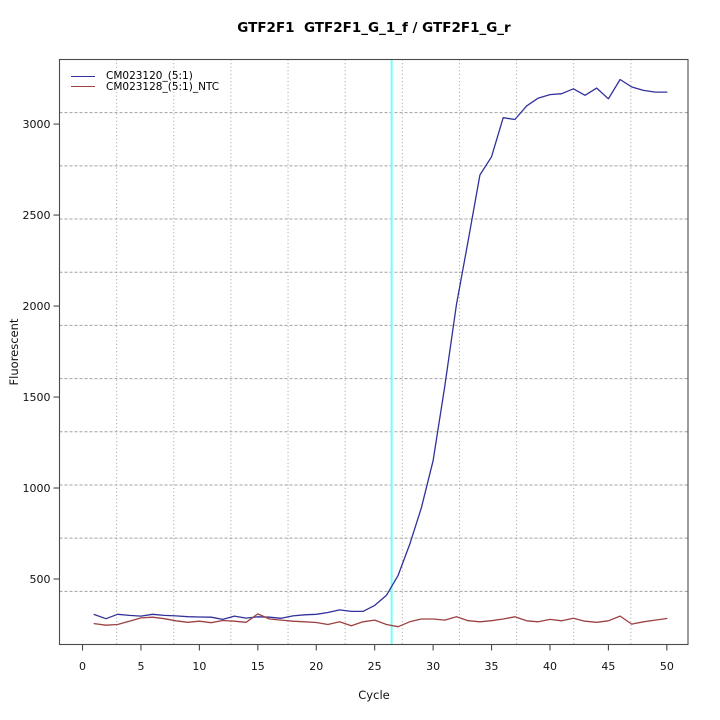  Describe the element at coordinates (433, 666) in the screenshot. I see `x-tick-label: 30` at that location.